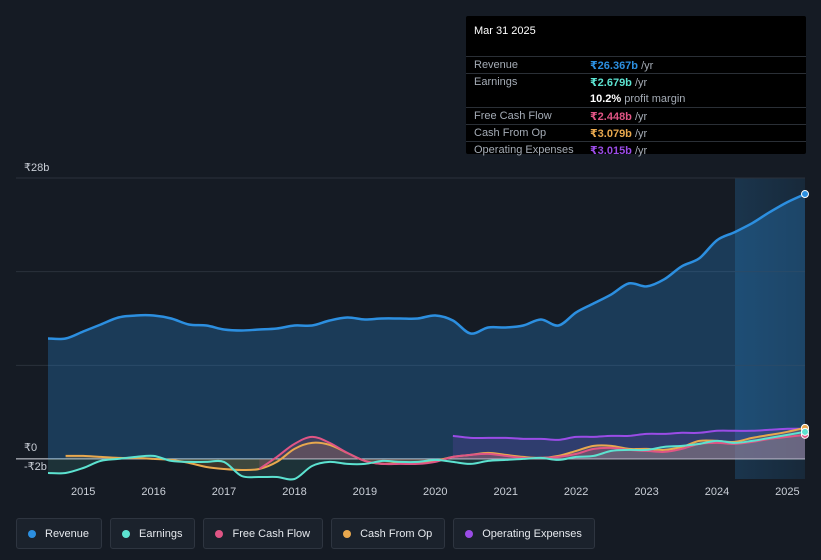 The height and width of the screenshot is (560, 821). I want to click on x-tick-label: 2016, so click(153, 492).